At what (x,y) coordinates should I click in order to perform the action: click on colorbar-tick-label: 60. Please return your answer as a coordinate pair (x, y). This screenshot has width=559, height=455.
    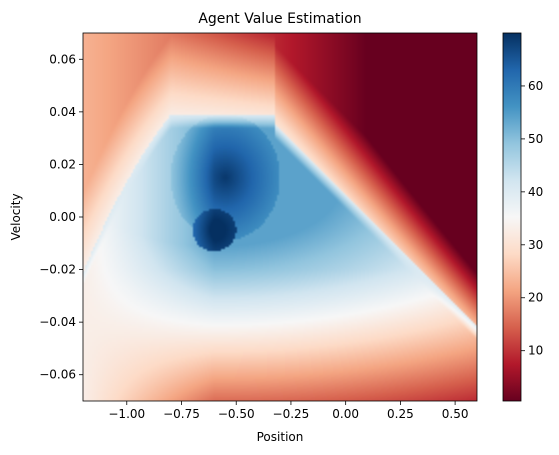
    Looking at the image, I should click on (535, 86).